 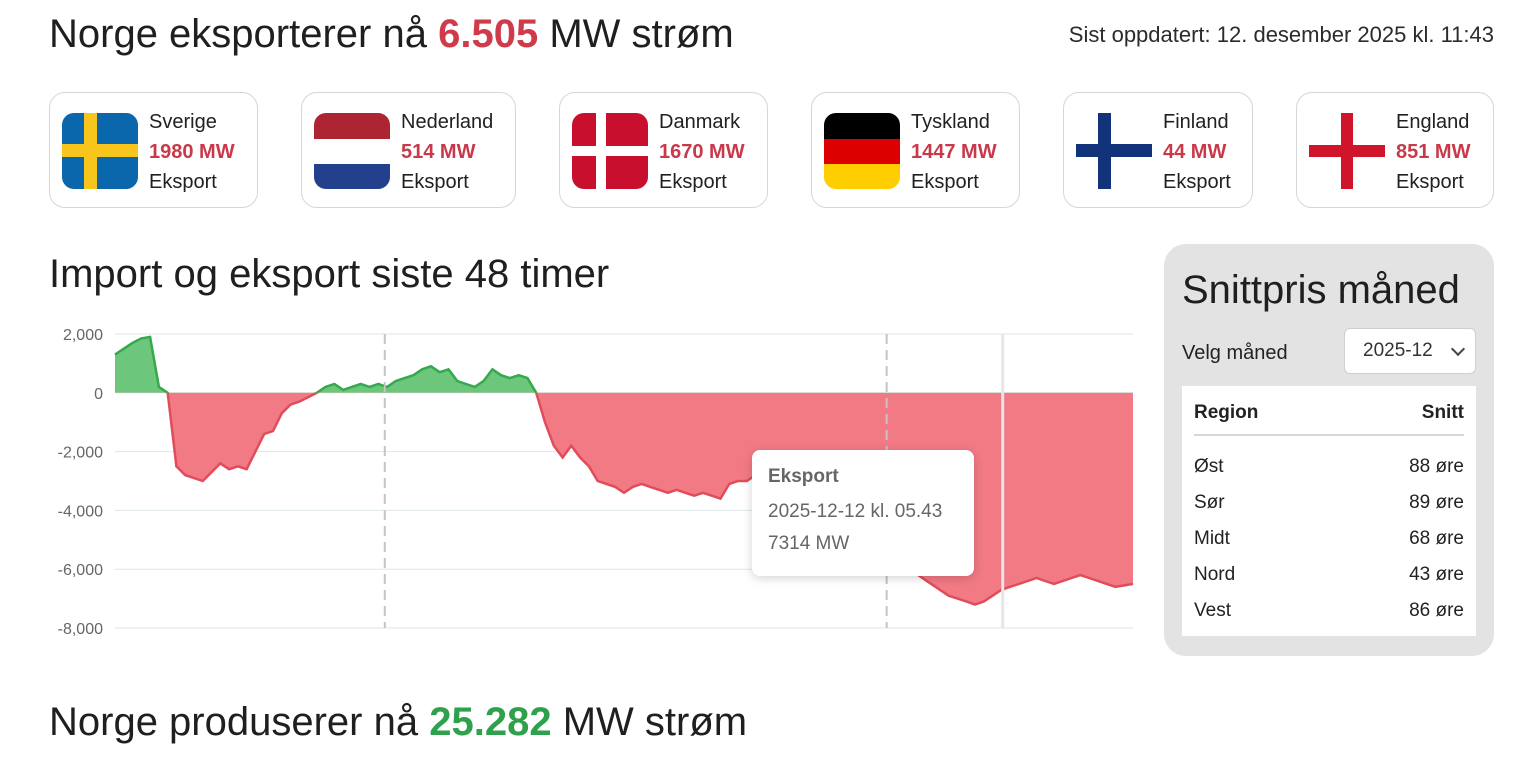 What do you see at coordinates (641, 34) in the screenshot?
I see `export-title-suffix: MW strøm` at bounding box center [641, 34].